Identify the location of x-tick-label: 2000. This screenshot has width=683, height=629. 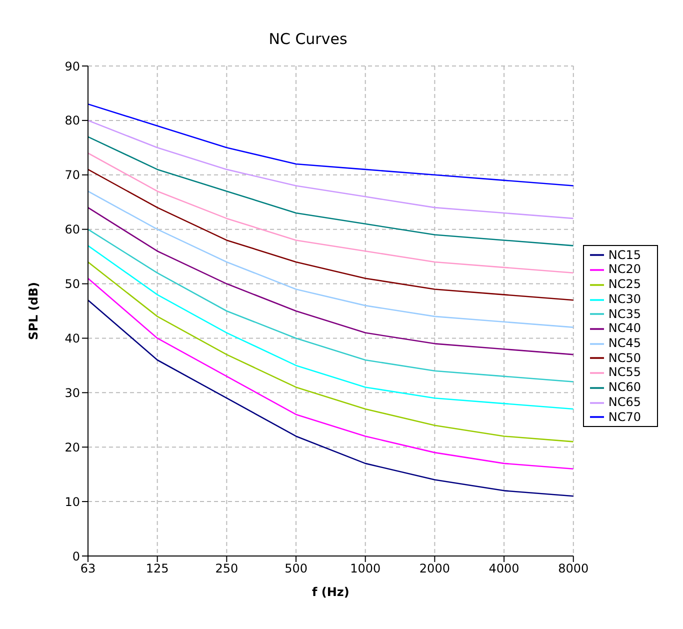
(434, 569).